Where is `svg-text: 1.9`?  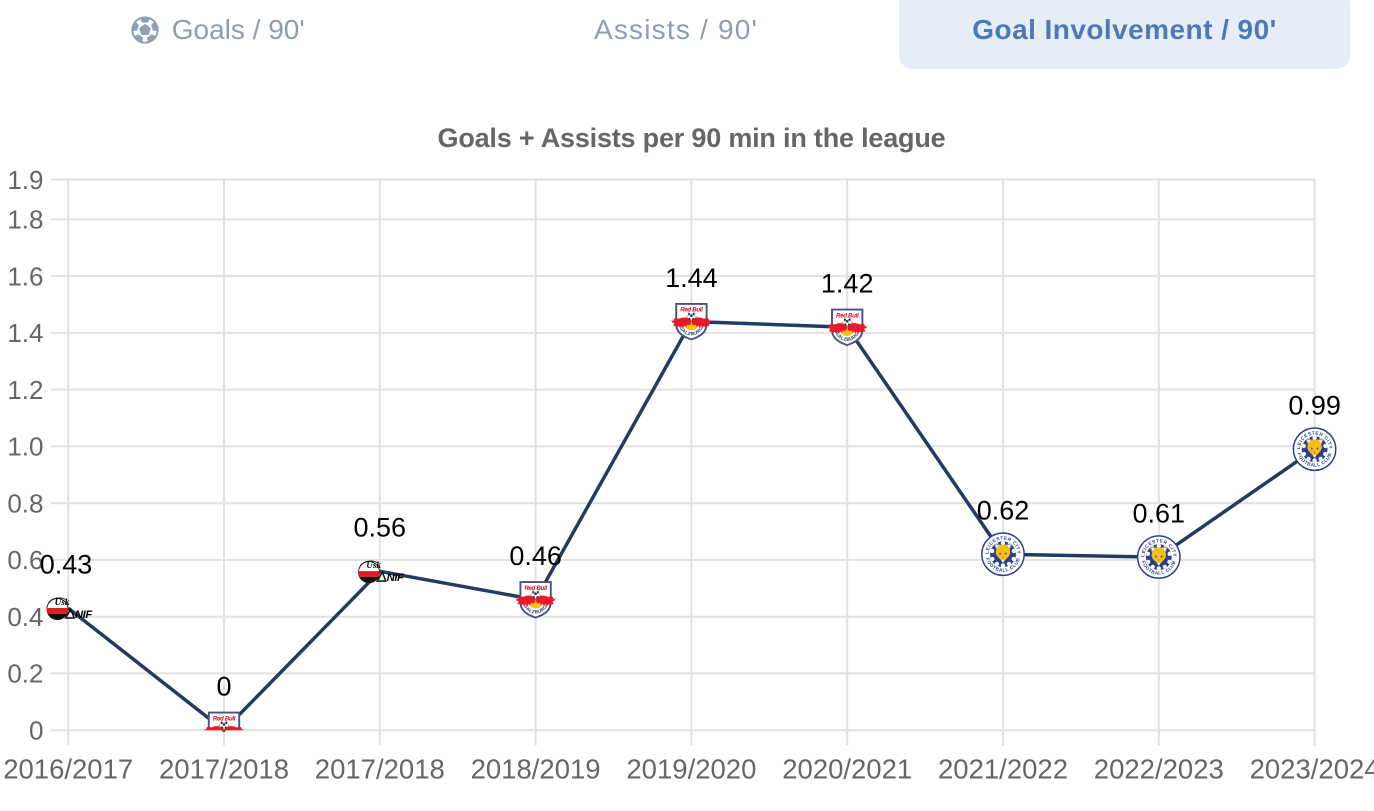
svg-text: 1.9 is located at coordinates (25, 180).